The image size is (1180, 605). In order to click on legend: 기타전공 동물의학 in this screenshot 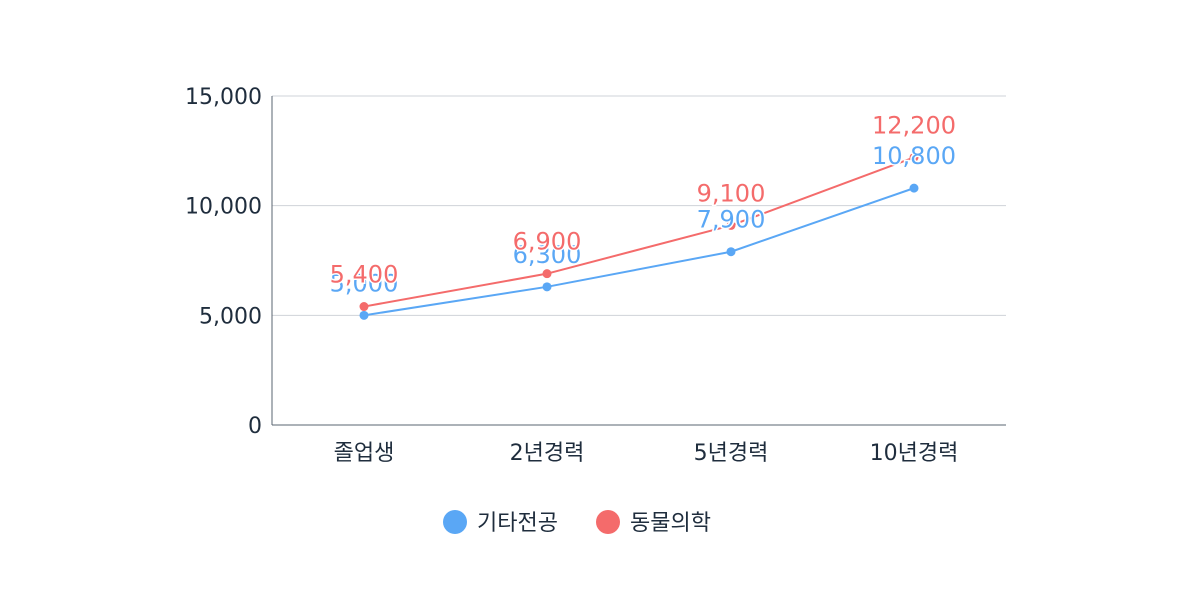, I will do `click(577, 523)`.